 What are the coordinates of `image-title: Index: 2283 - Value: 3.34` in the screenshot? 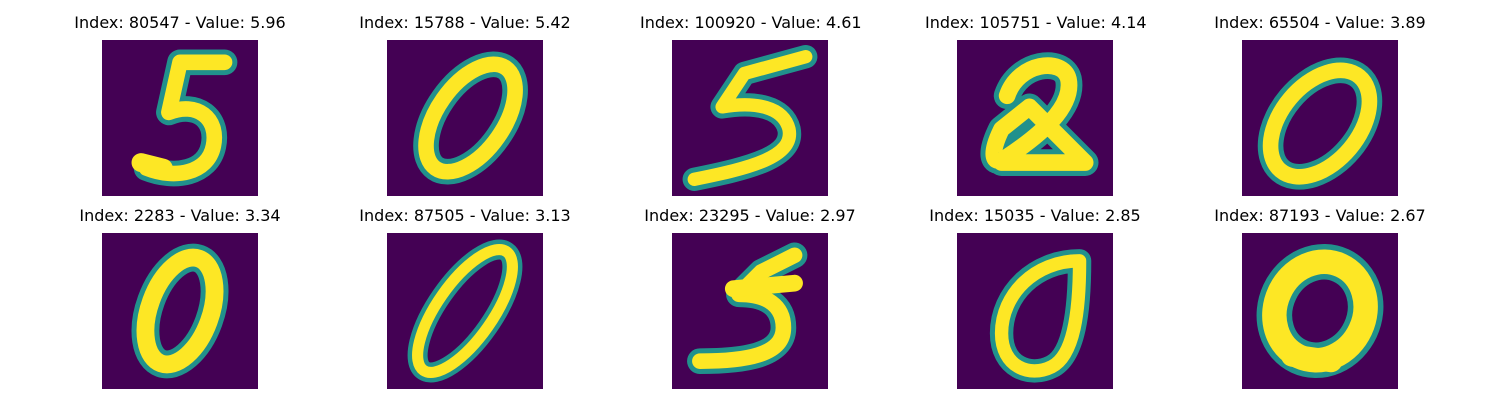 It's located at (180, 215).